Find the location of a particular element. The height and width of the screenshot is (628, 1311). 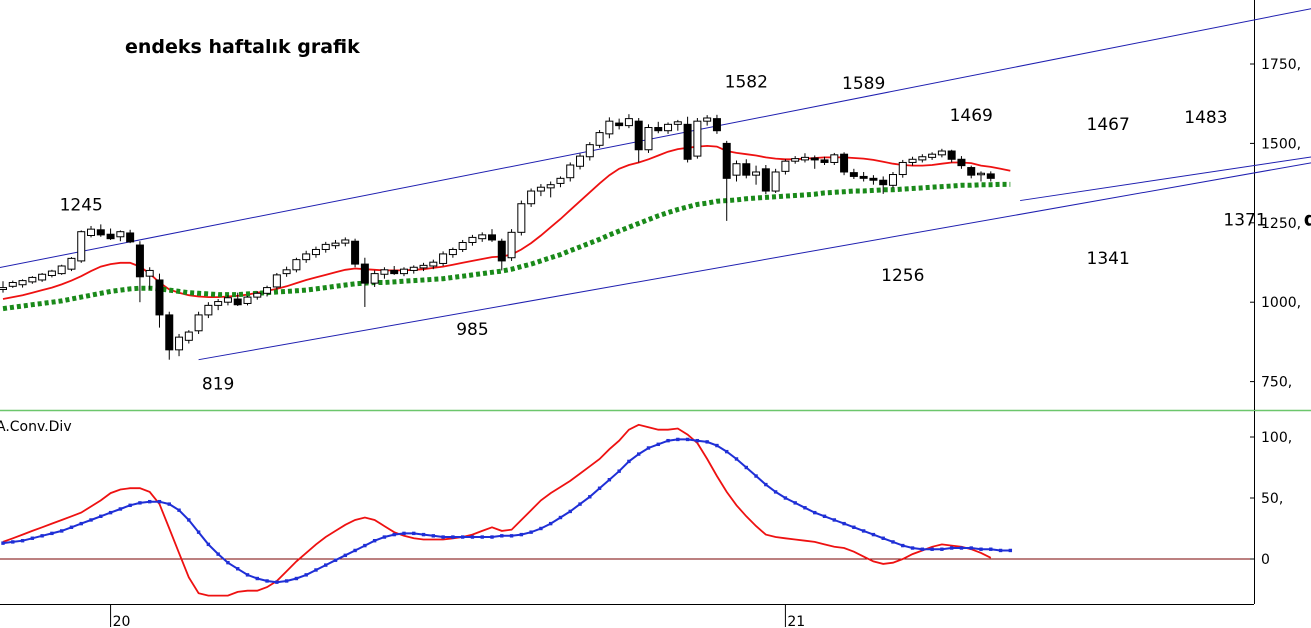

price-axis-tick-label: 1500, is located at coordinates (1281, 144).